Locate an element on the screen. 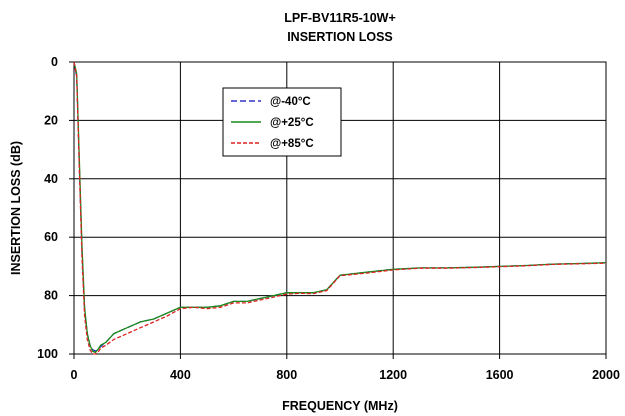 This screenshot has height=416, width=625. y-tick-label: 100 is located at coordinates (47, 354).